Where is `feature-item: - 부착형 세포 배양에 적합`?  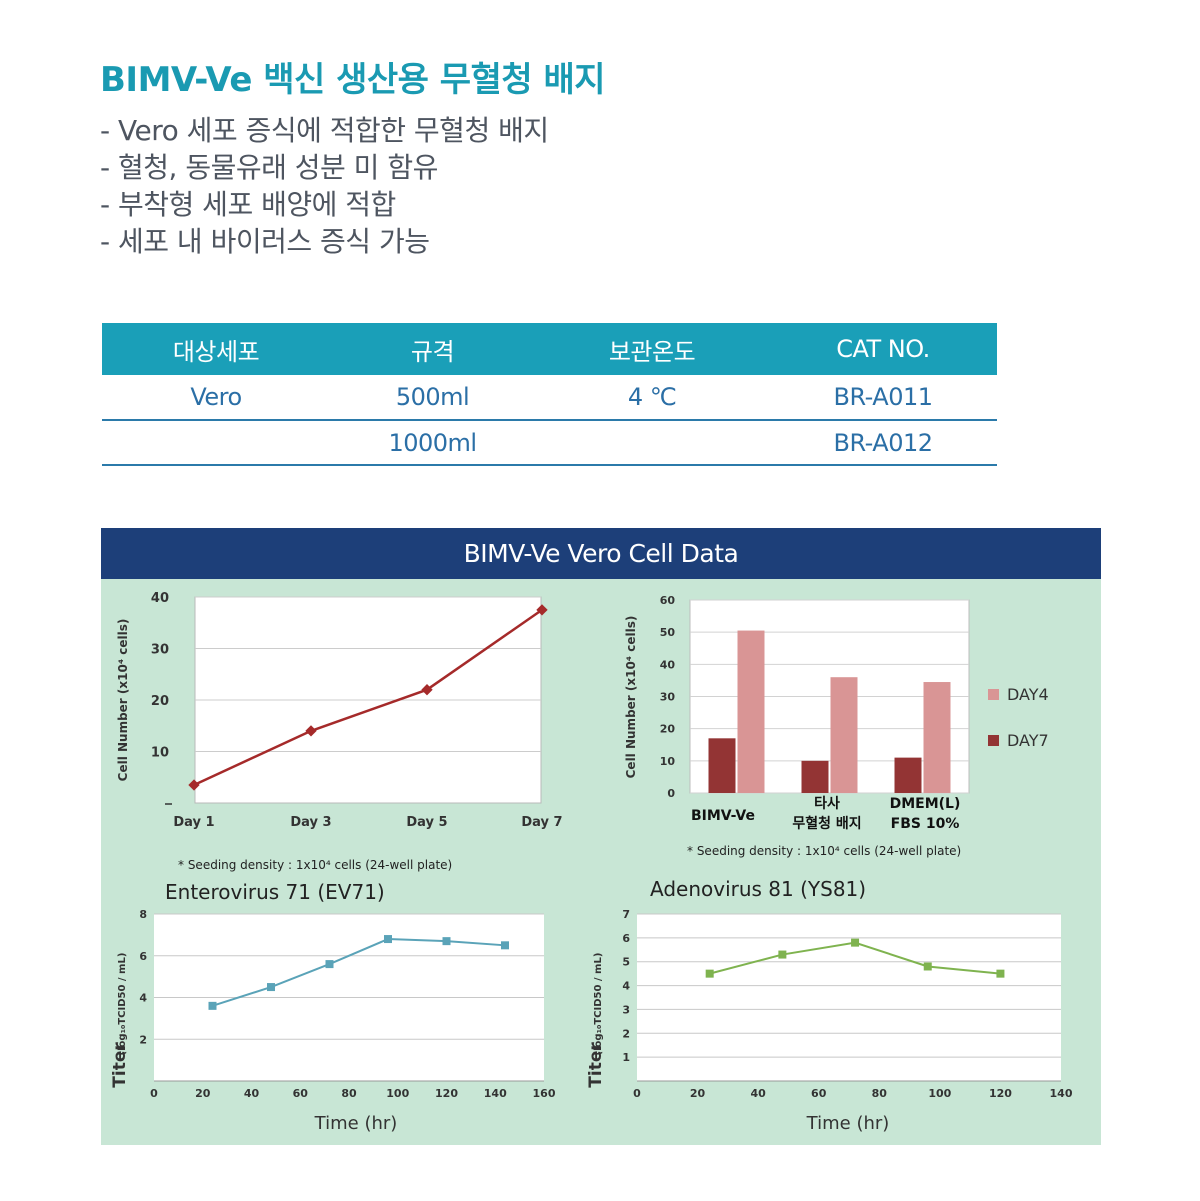
feature-item: - 부착형 세포 배양에 적합 is located at coordinates (248, 204).